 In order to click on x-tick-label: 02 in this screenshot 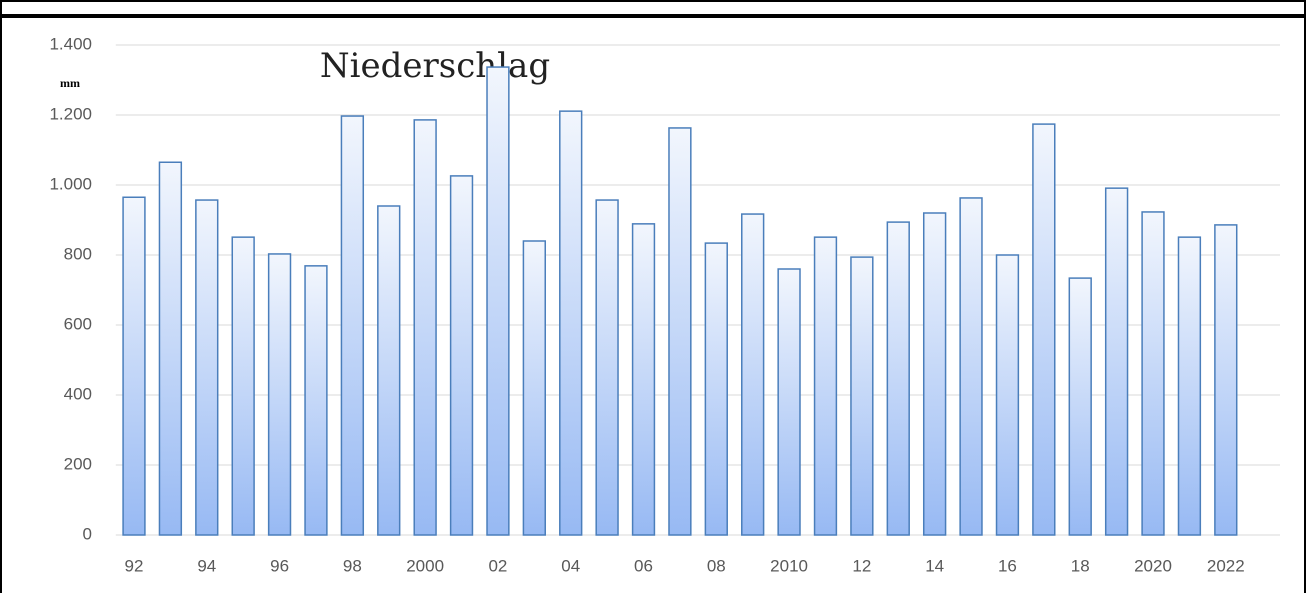, I will do `click(497, 565)`.